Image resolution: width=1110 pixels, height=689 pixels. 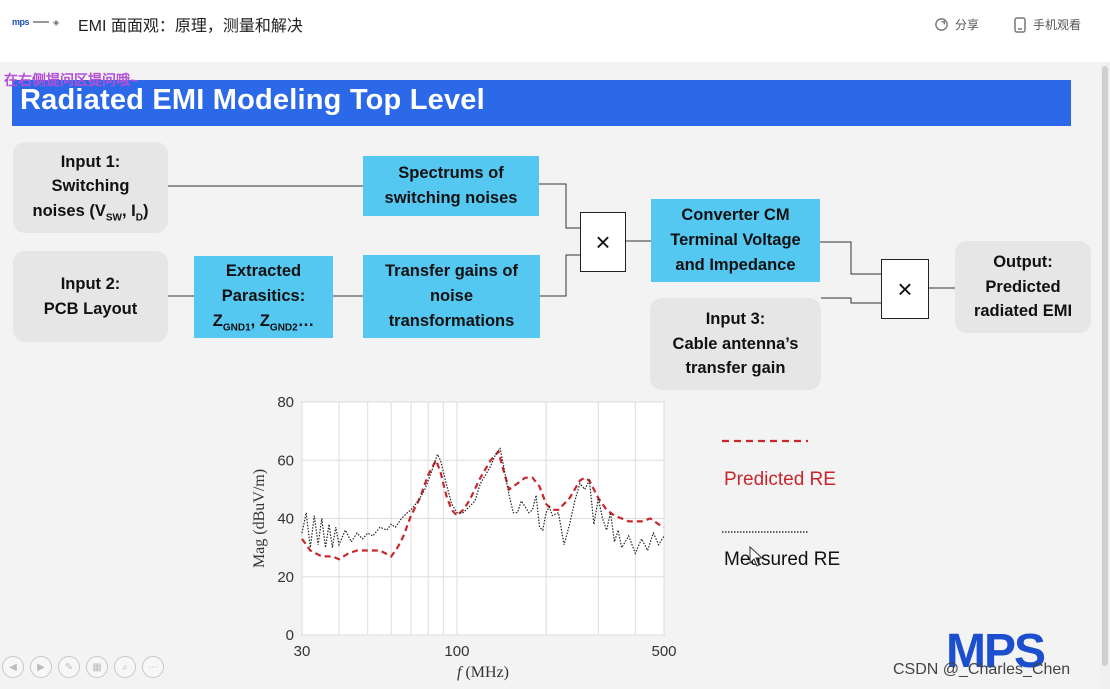 What do you see at coordinates (483, 672) in the screenshot?
I see `chart-xlabel: f (MHz)` at bounding box center [483, 672].